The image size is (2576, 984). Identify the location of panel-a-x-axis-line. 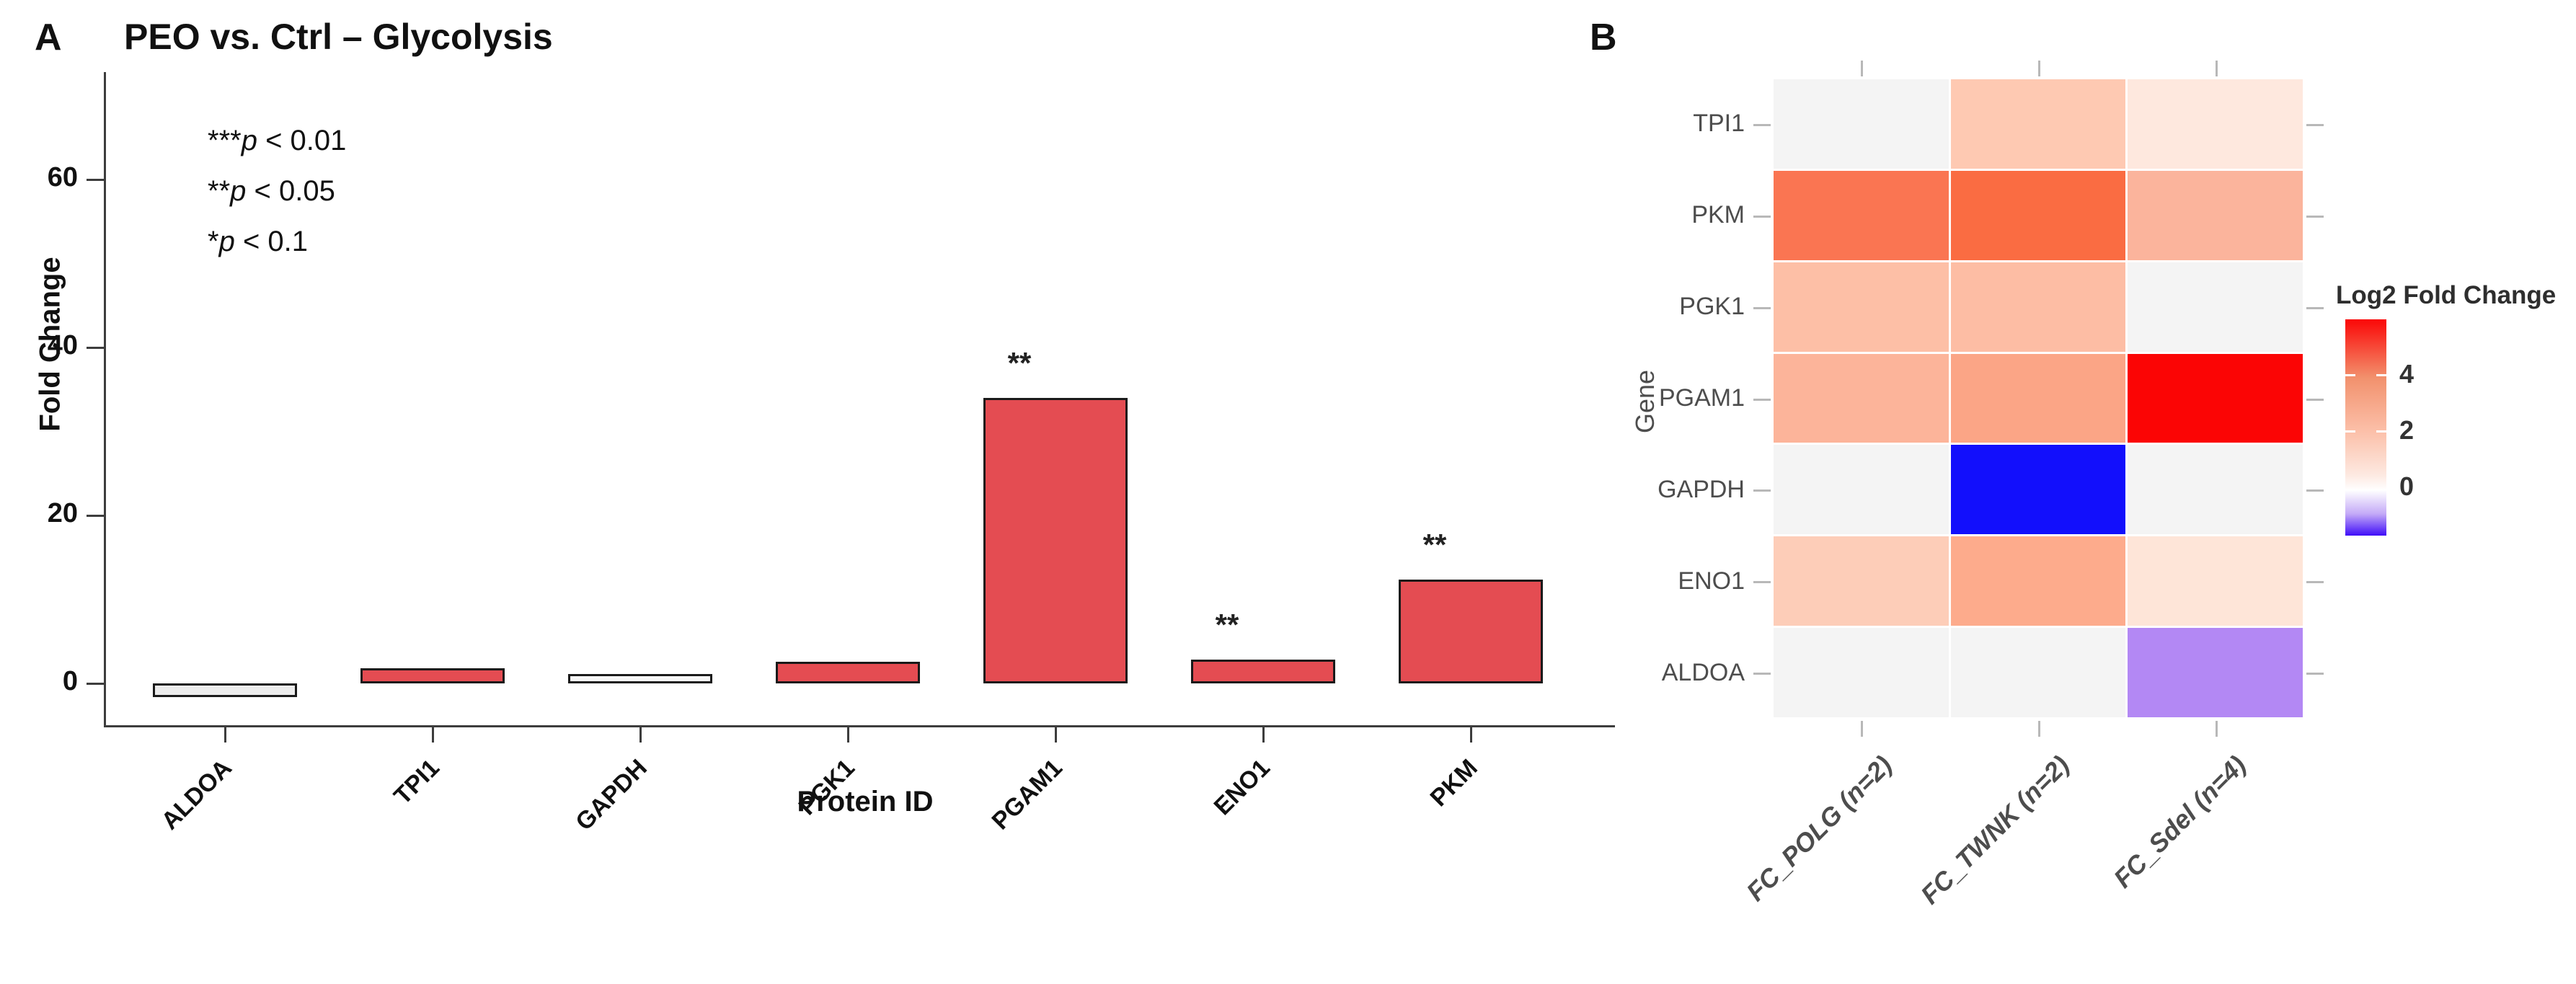
(859, 726).